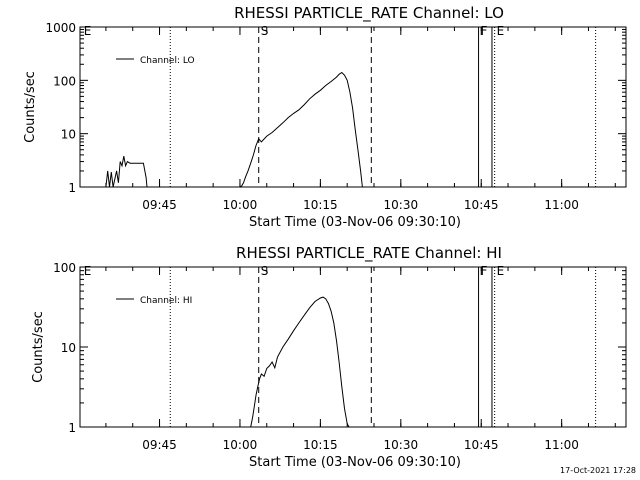  What do you see at coordinates (369, 13) in the screenshot?
I see `chart-title-0: RHESSI PARTICLE_RATE Channel: LO` at bounding box center [369, 13].